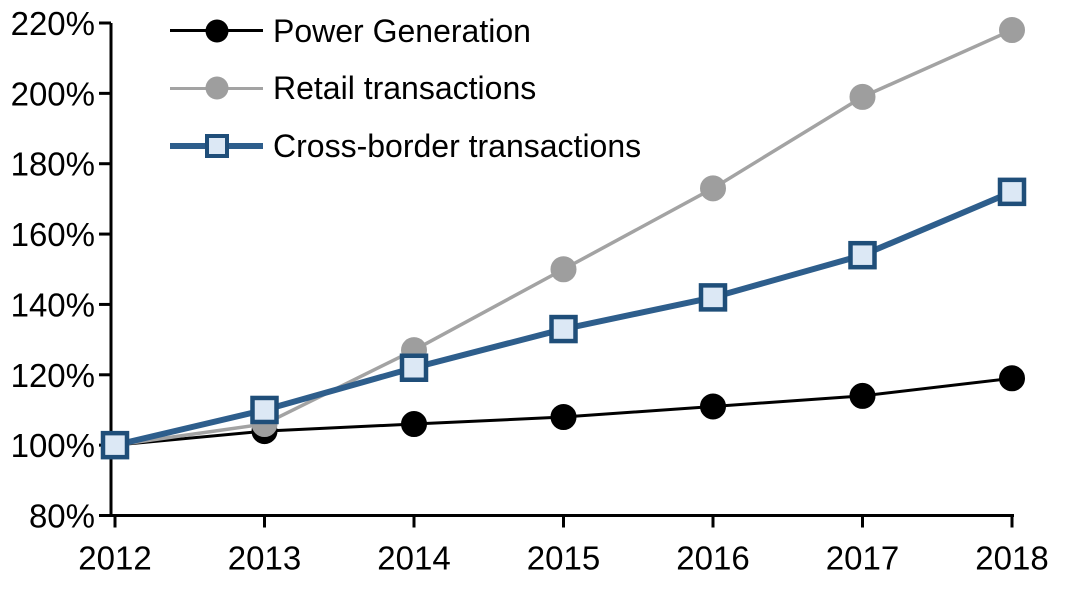 This screenshot has width=1076, height=590. What do you see at coordinates (114, 558) in the screenshot?
I see `x-tick-label: 2012` at bounding box center [114, 558].